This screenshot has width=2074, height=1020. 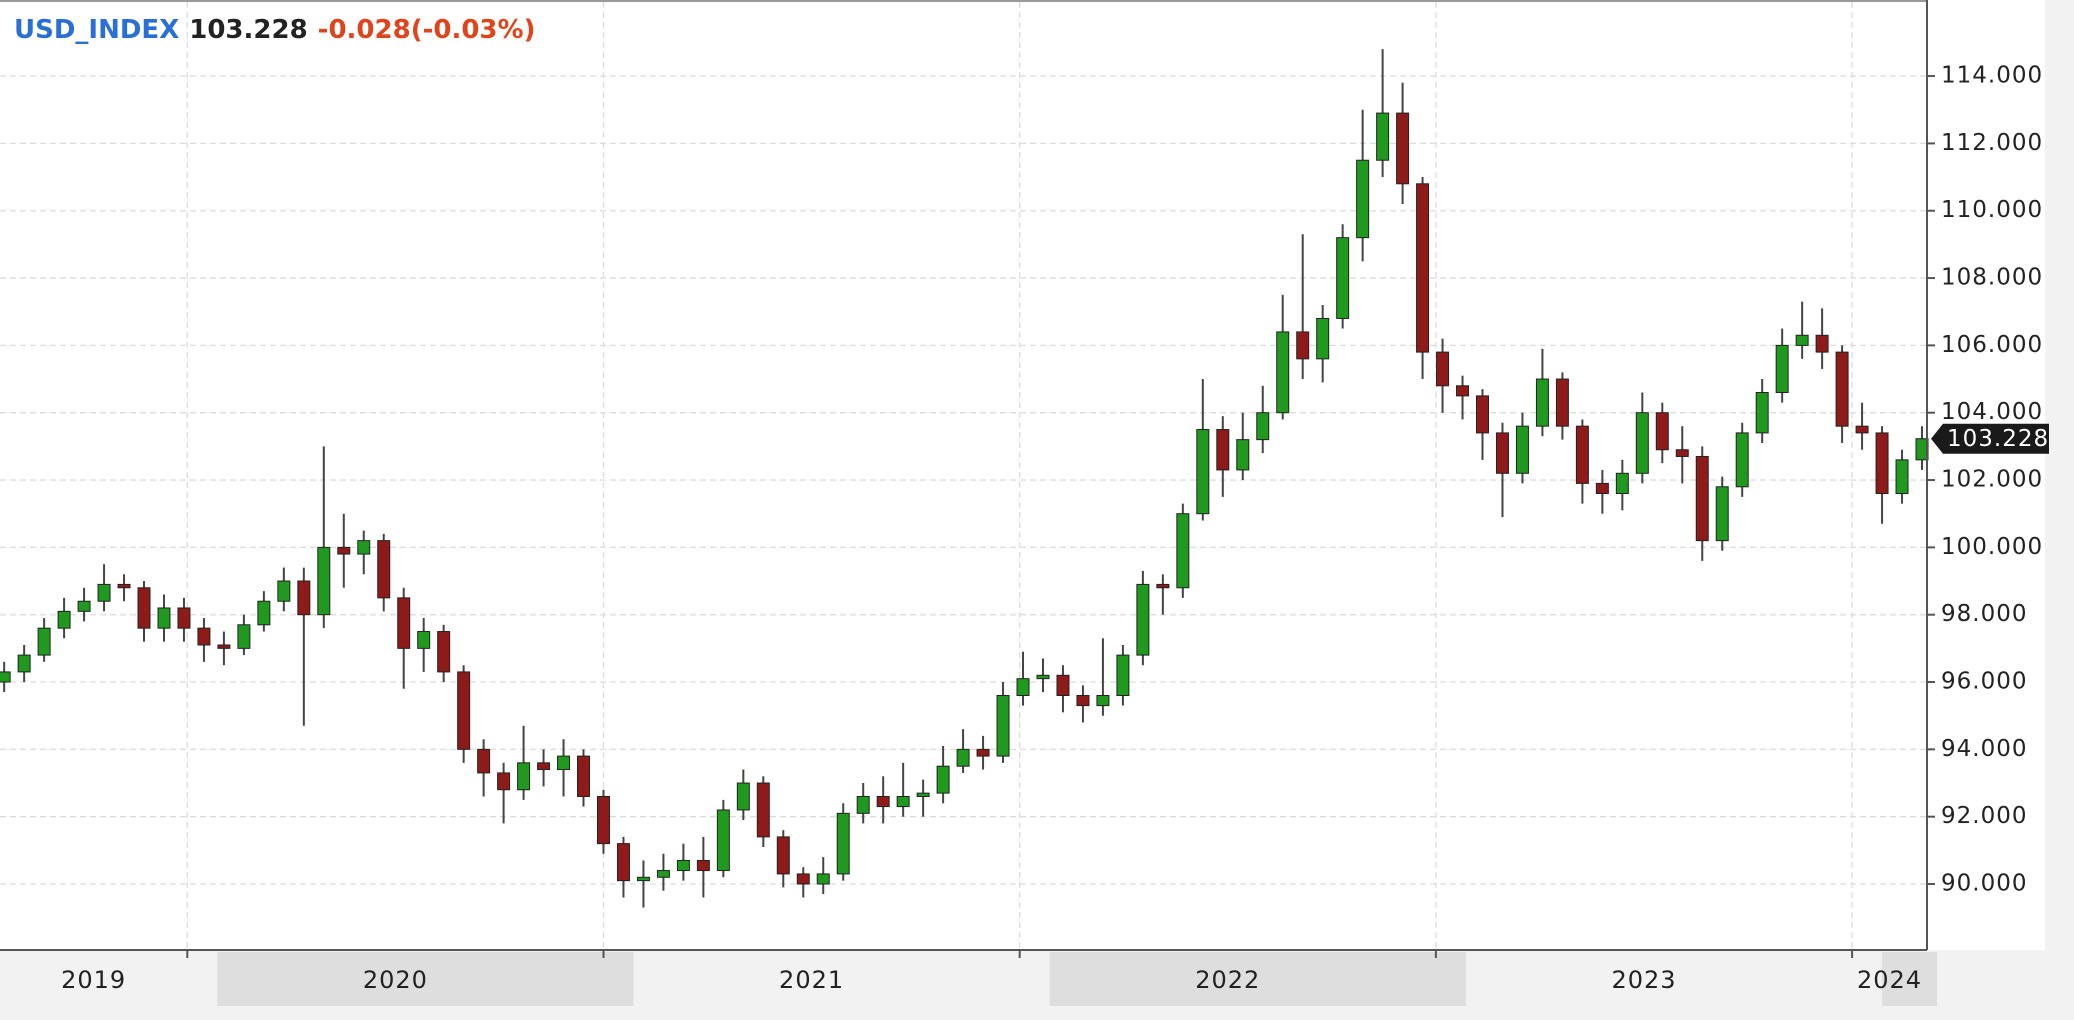 I want to click on x-tick-label: 2022, so click(x=1227, y=980).